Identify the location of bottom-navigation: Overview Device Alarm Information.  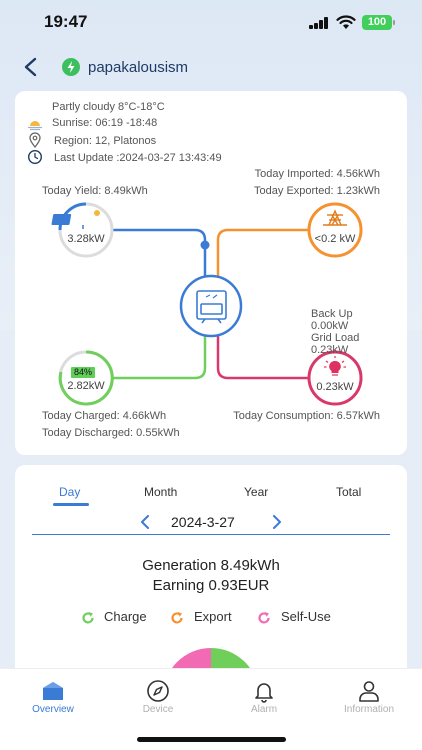
(211, 709).